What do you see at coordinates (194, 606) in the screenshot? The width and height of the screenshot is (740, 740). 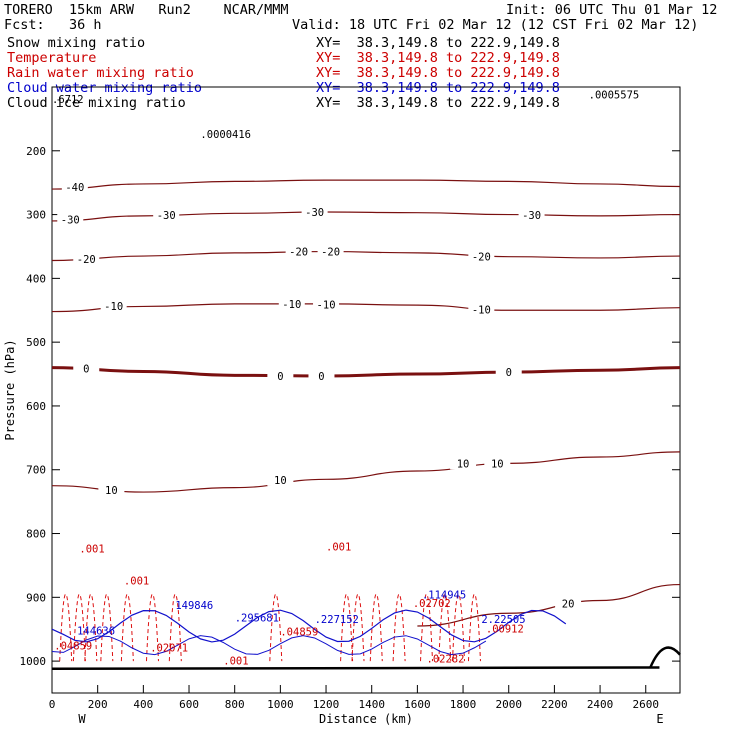 I see `cloud-water-label: 149846` at bounding box center [194, 606].